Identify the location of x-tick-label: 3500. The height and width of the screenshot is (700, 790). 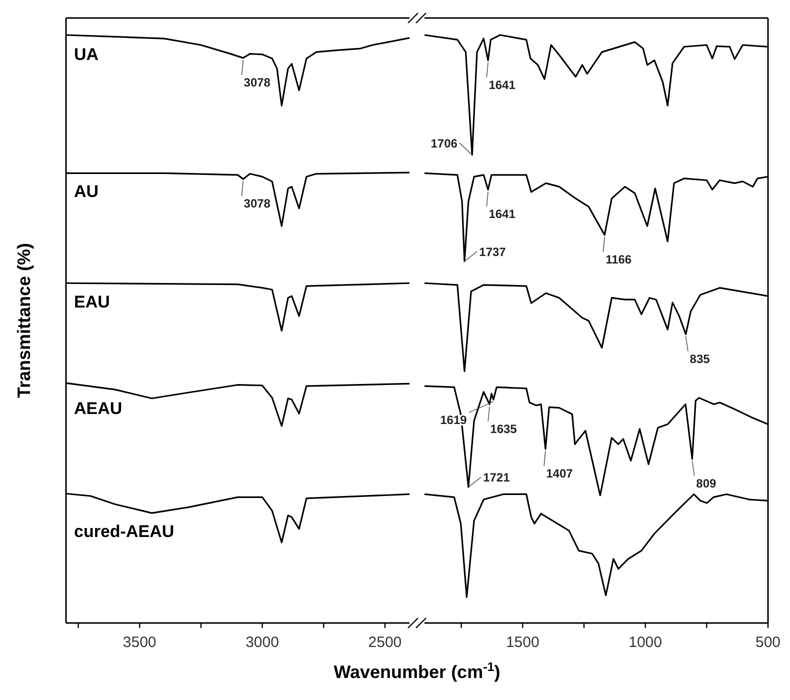
(139, 642).